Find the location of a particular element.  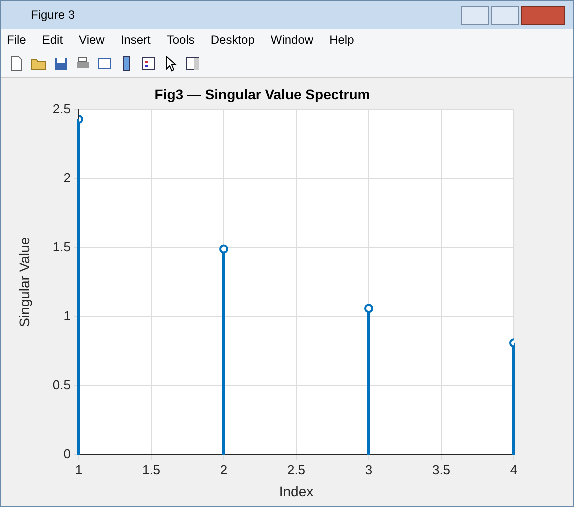

y-tick-label: 0 is located at coordinates (67, 454).